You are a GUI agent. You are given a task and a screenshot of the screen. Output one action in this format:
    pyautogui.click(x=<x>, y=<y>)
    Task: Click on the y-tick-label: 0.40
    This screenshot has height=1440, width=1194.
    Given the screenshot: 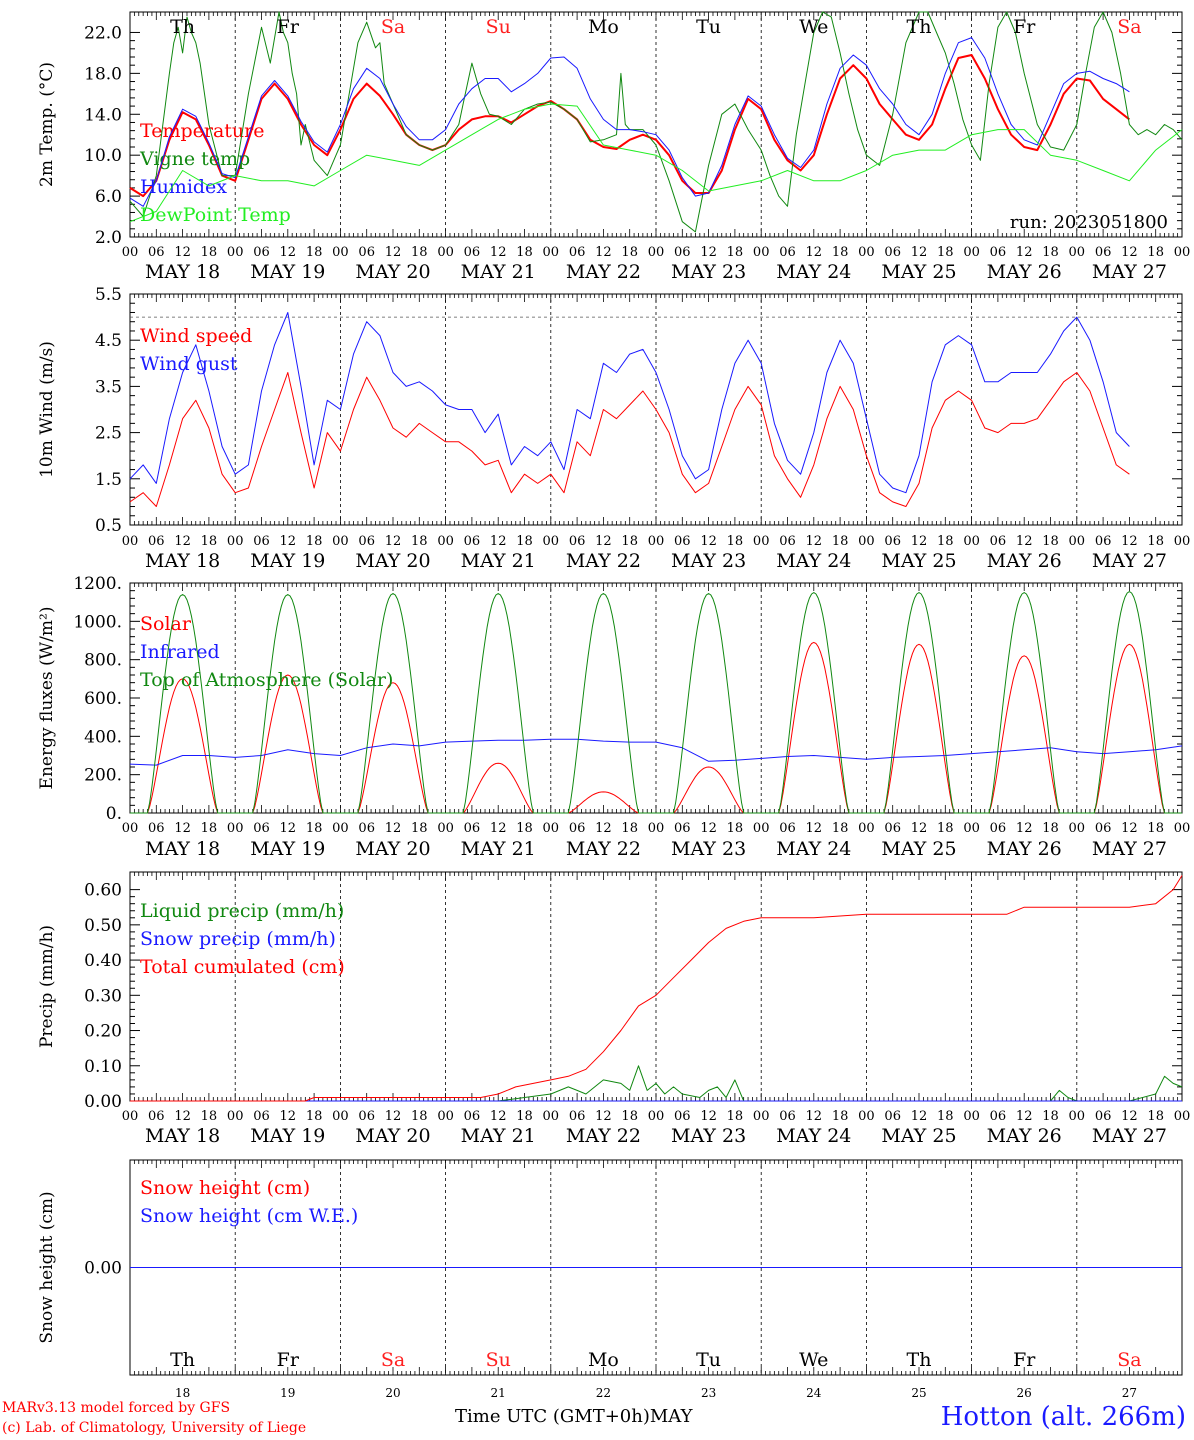 What is the action you would take?
    pyautogui.click(x=103, y=961)
    